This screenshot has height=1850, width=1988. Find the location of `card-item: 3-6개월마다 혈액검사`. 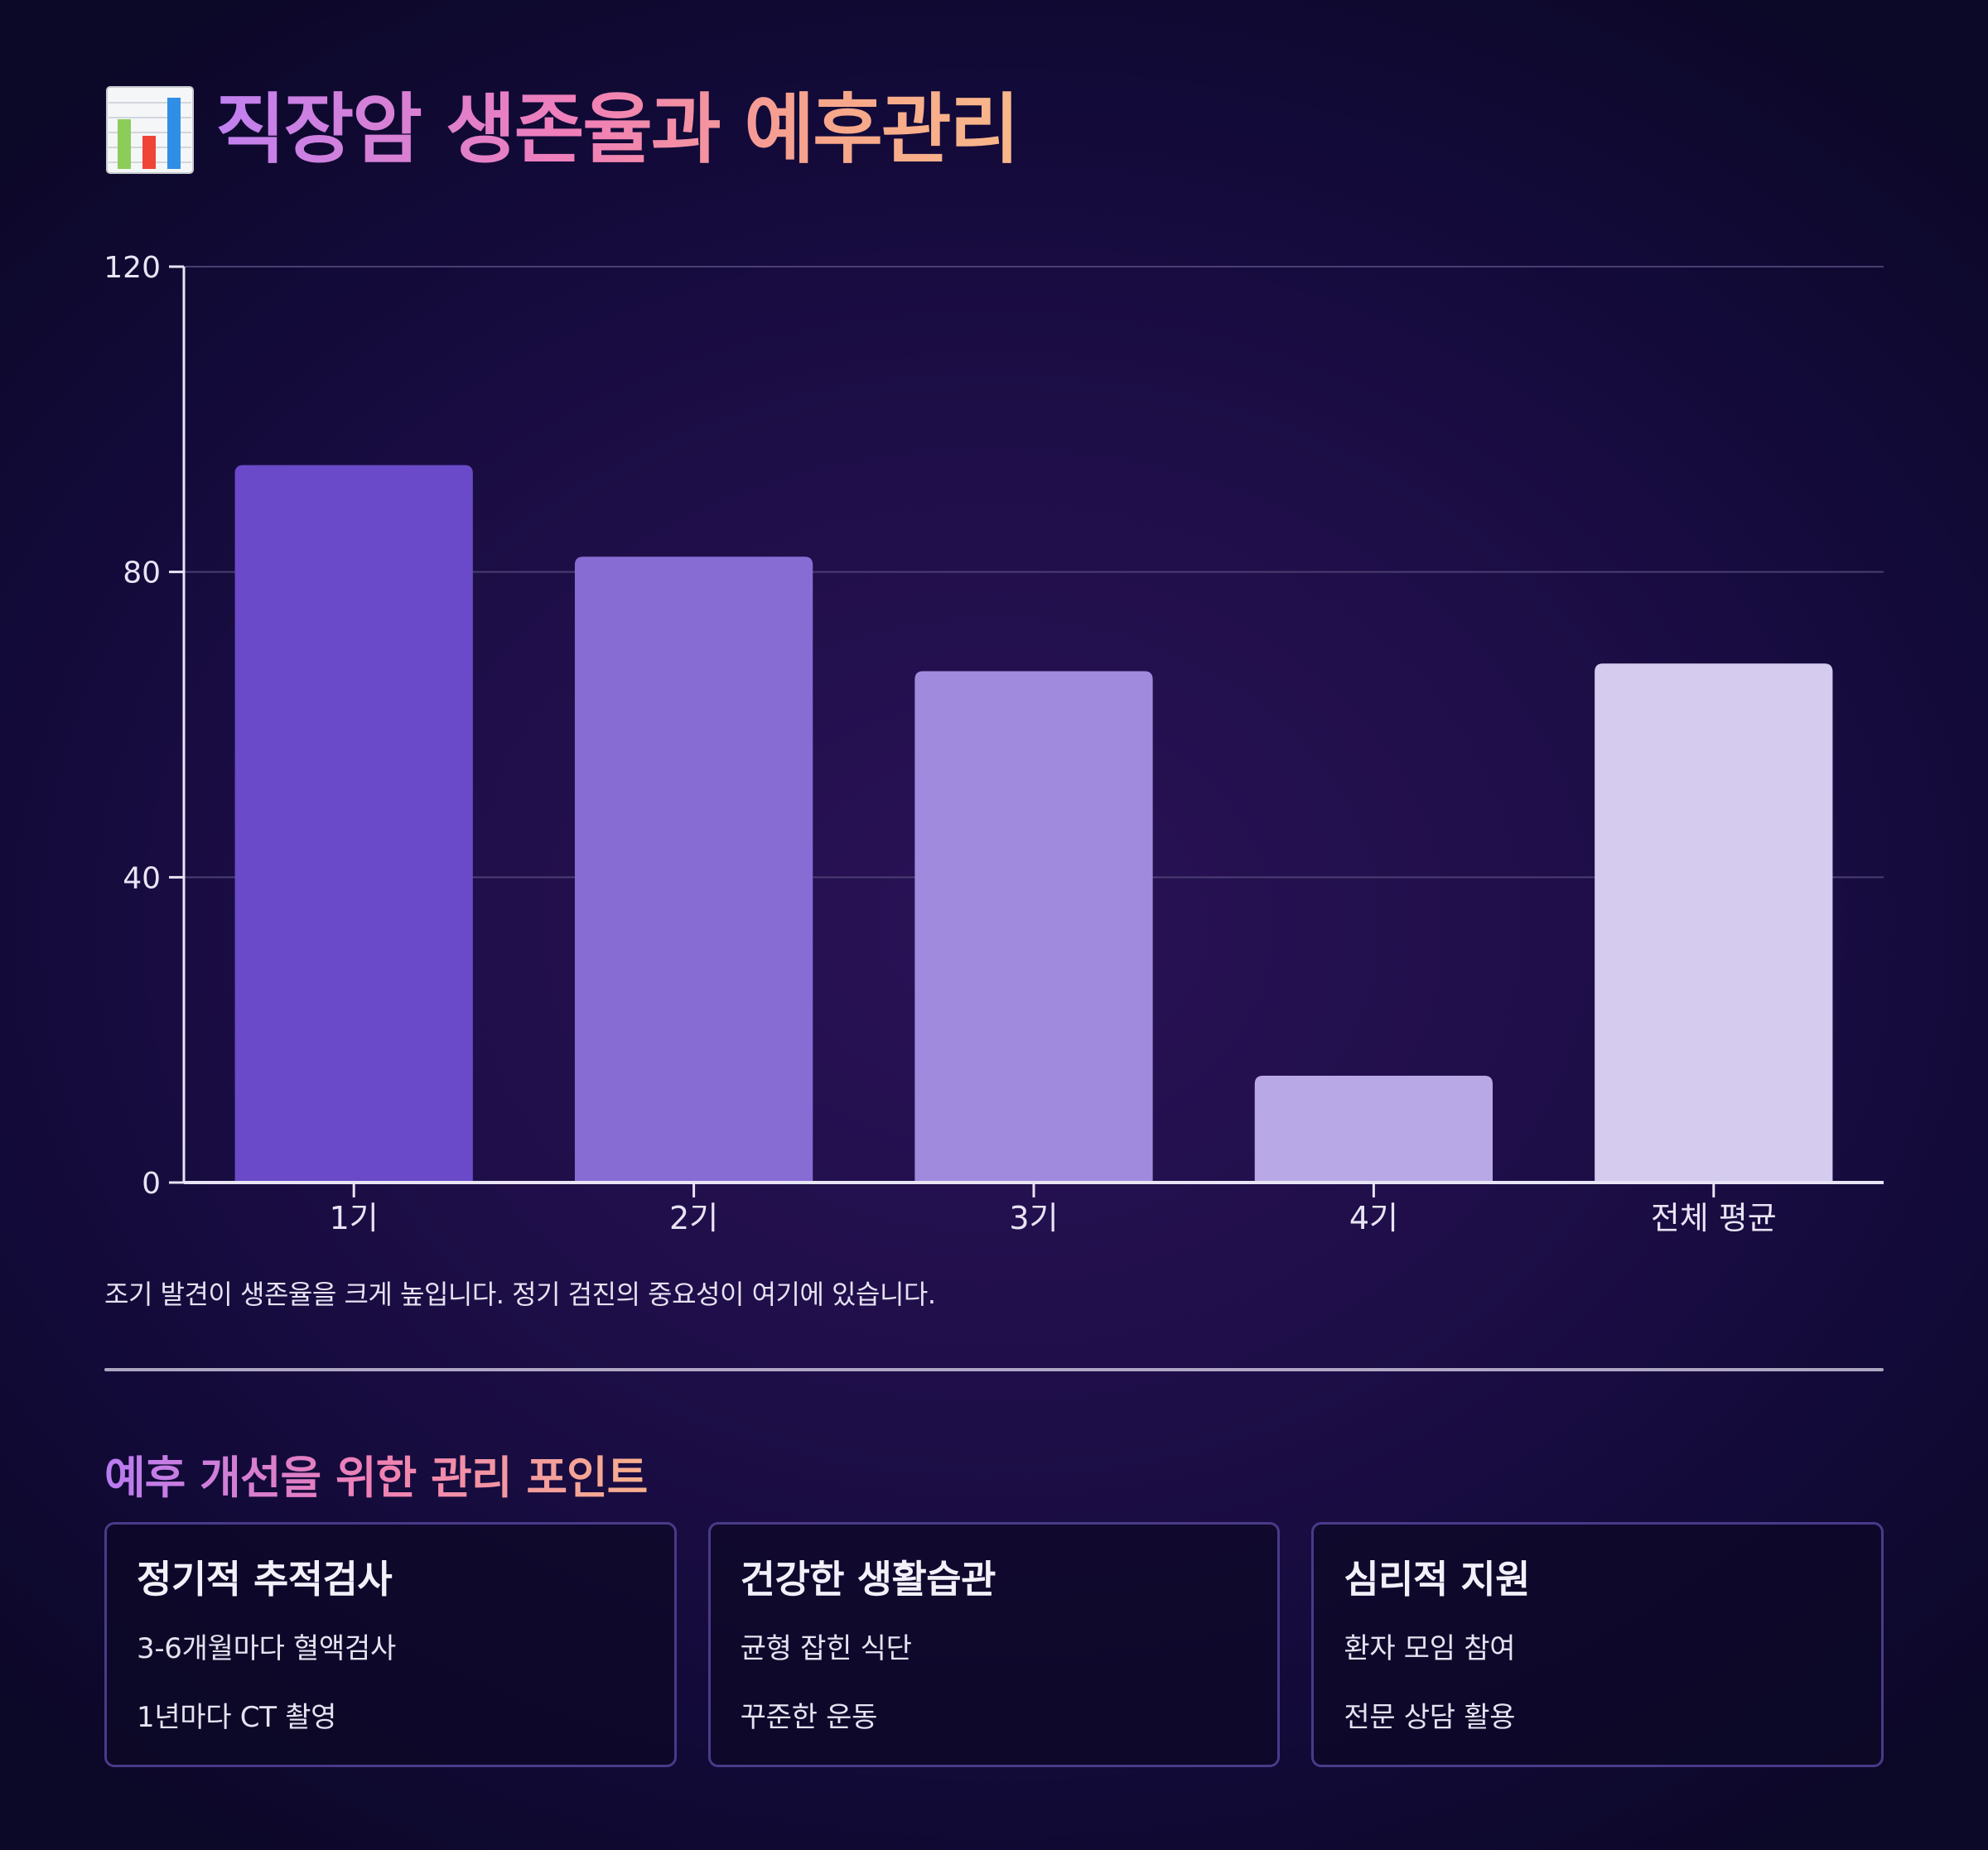

card-item: 3-6개월마다 혈액검사 is located at coordinates (266, 1649).